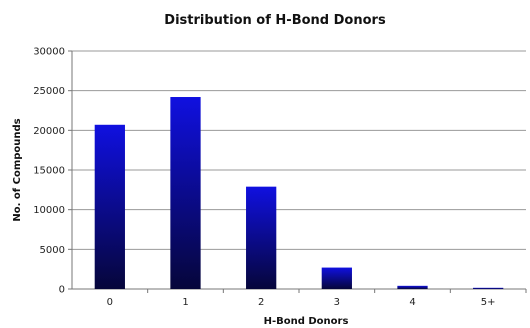 Image resolution: width=530 pixels, height=328 pixels. What do you see at coordinates (110, 302) in the screenshot?
I see `x-tick-label: 0` at bounding box center [110, 302].